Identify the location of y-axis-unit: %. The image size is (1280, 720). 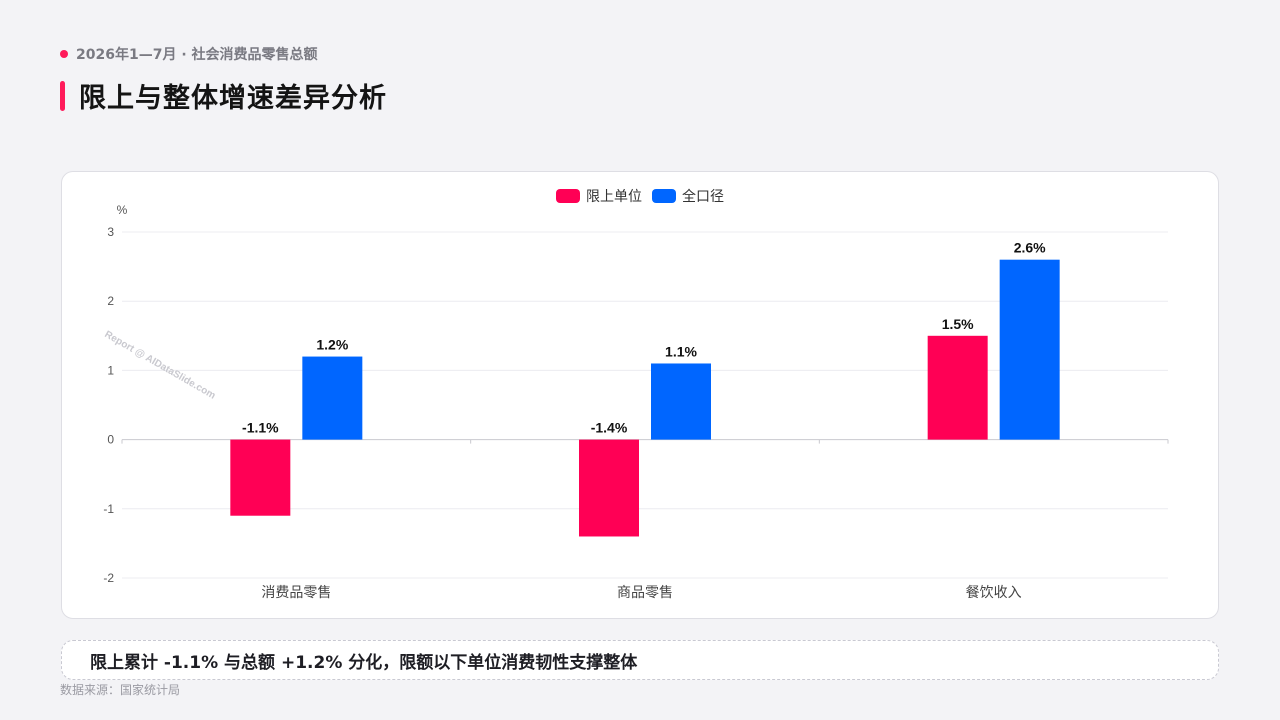
(122, 210).